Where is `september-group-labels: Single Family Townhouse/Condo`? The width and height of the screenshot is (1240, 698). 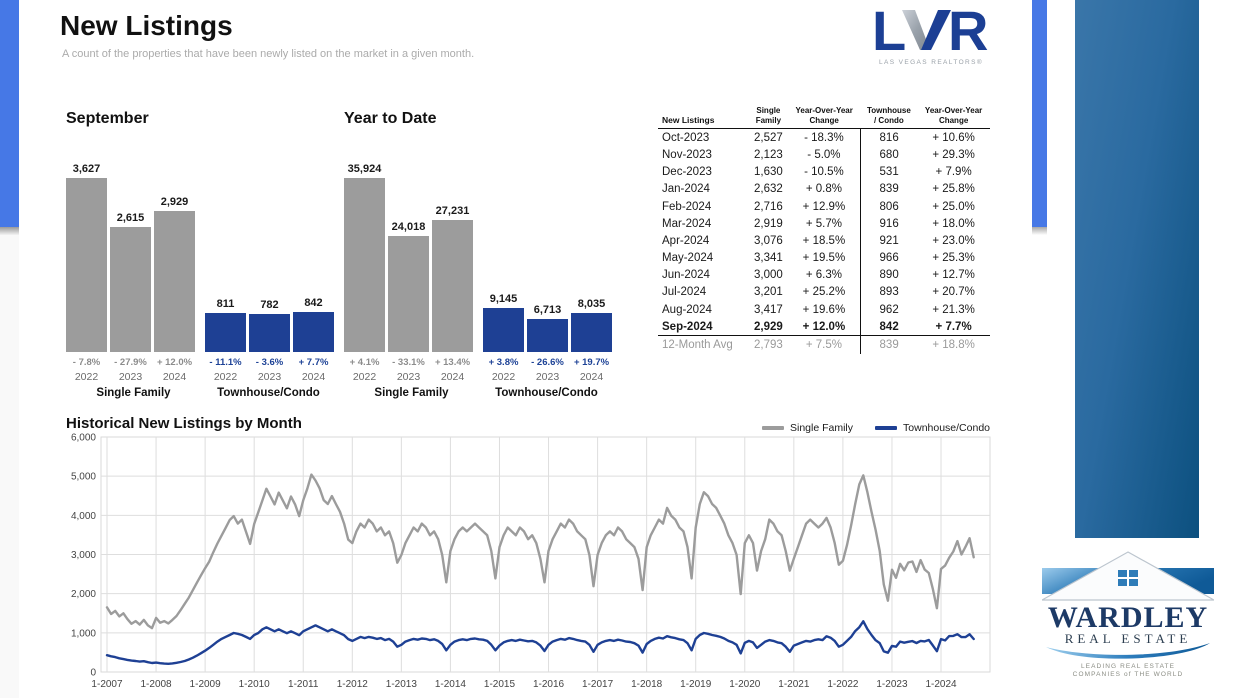
september-group-labels: Single Family Townhouse/Condo is located at coordinates (201, 393).